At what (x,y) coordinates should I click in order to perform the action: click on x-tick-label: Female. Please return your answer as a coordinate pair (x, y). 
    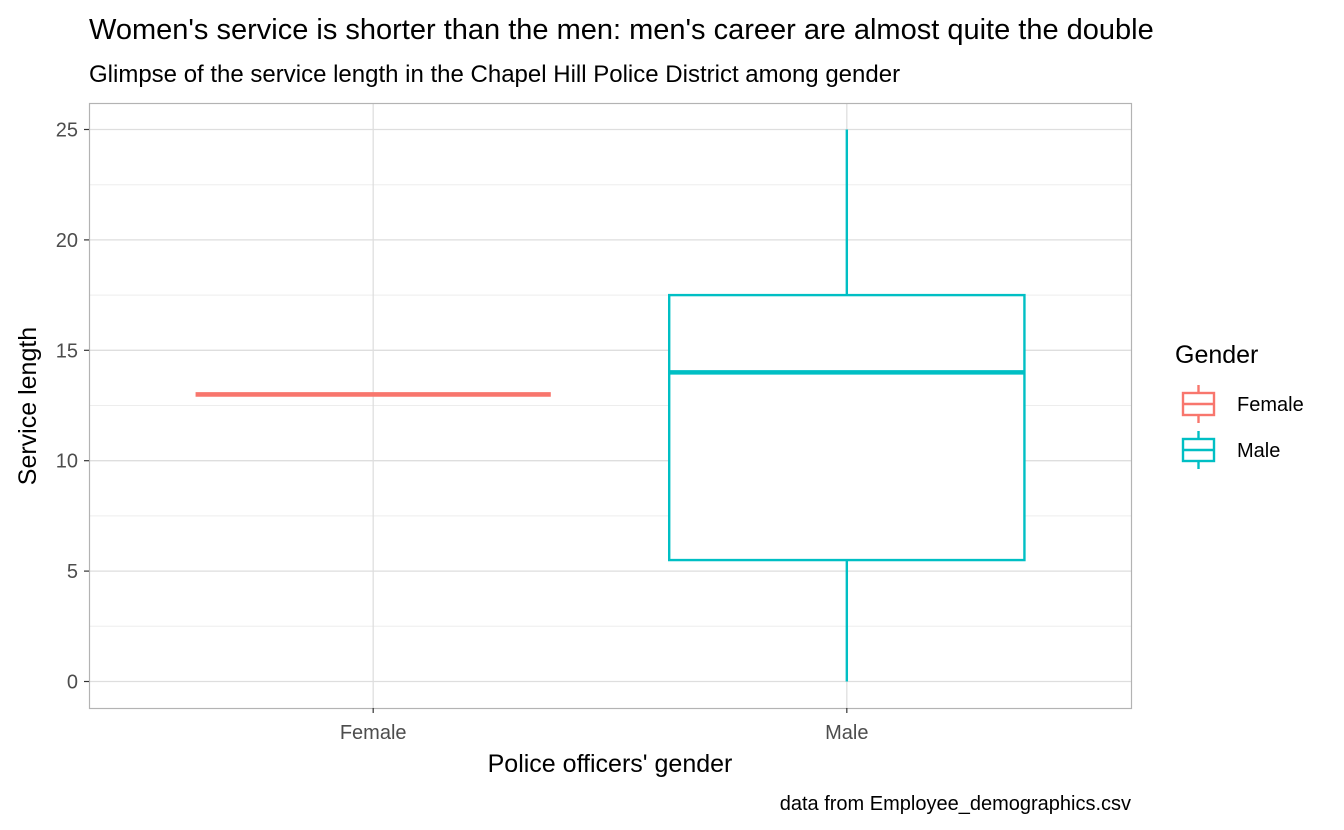
    Looking at the image, I should click on (373, 733).